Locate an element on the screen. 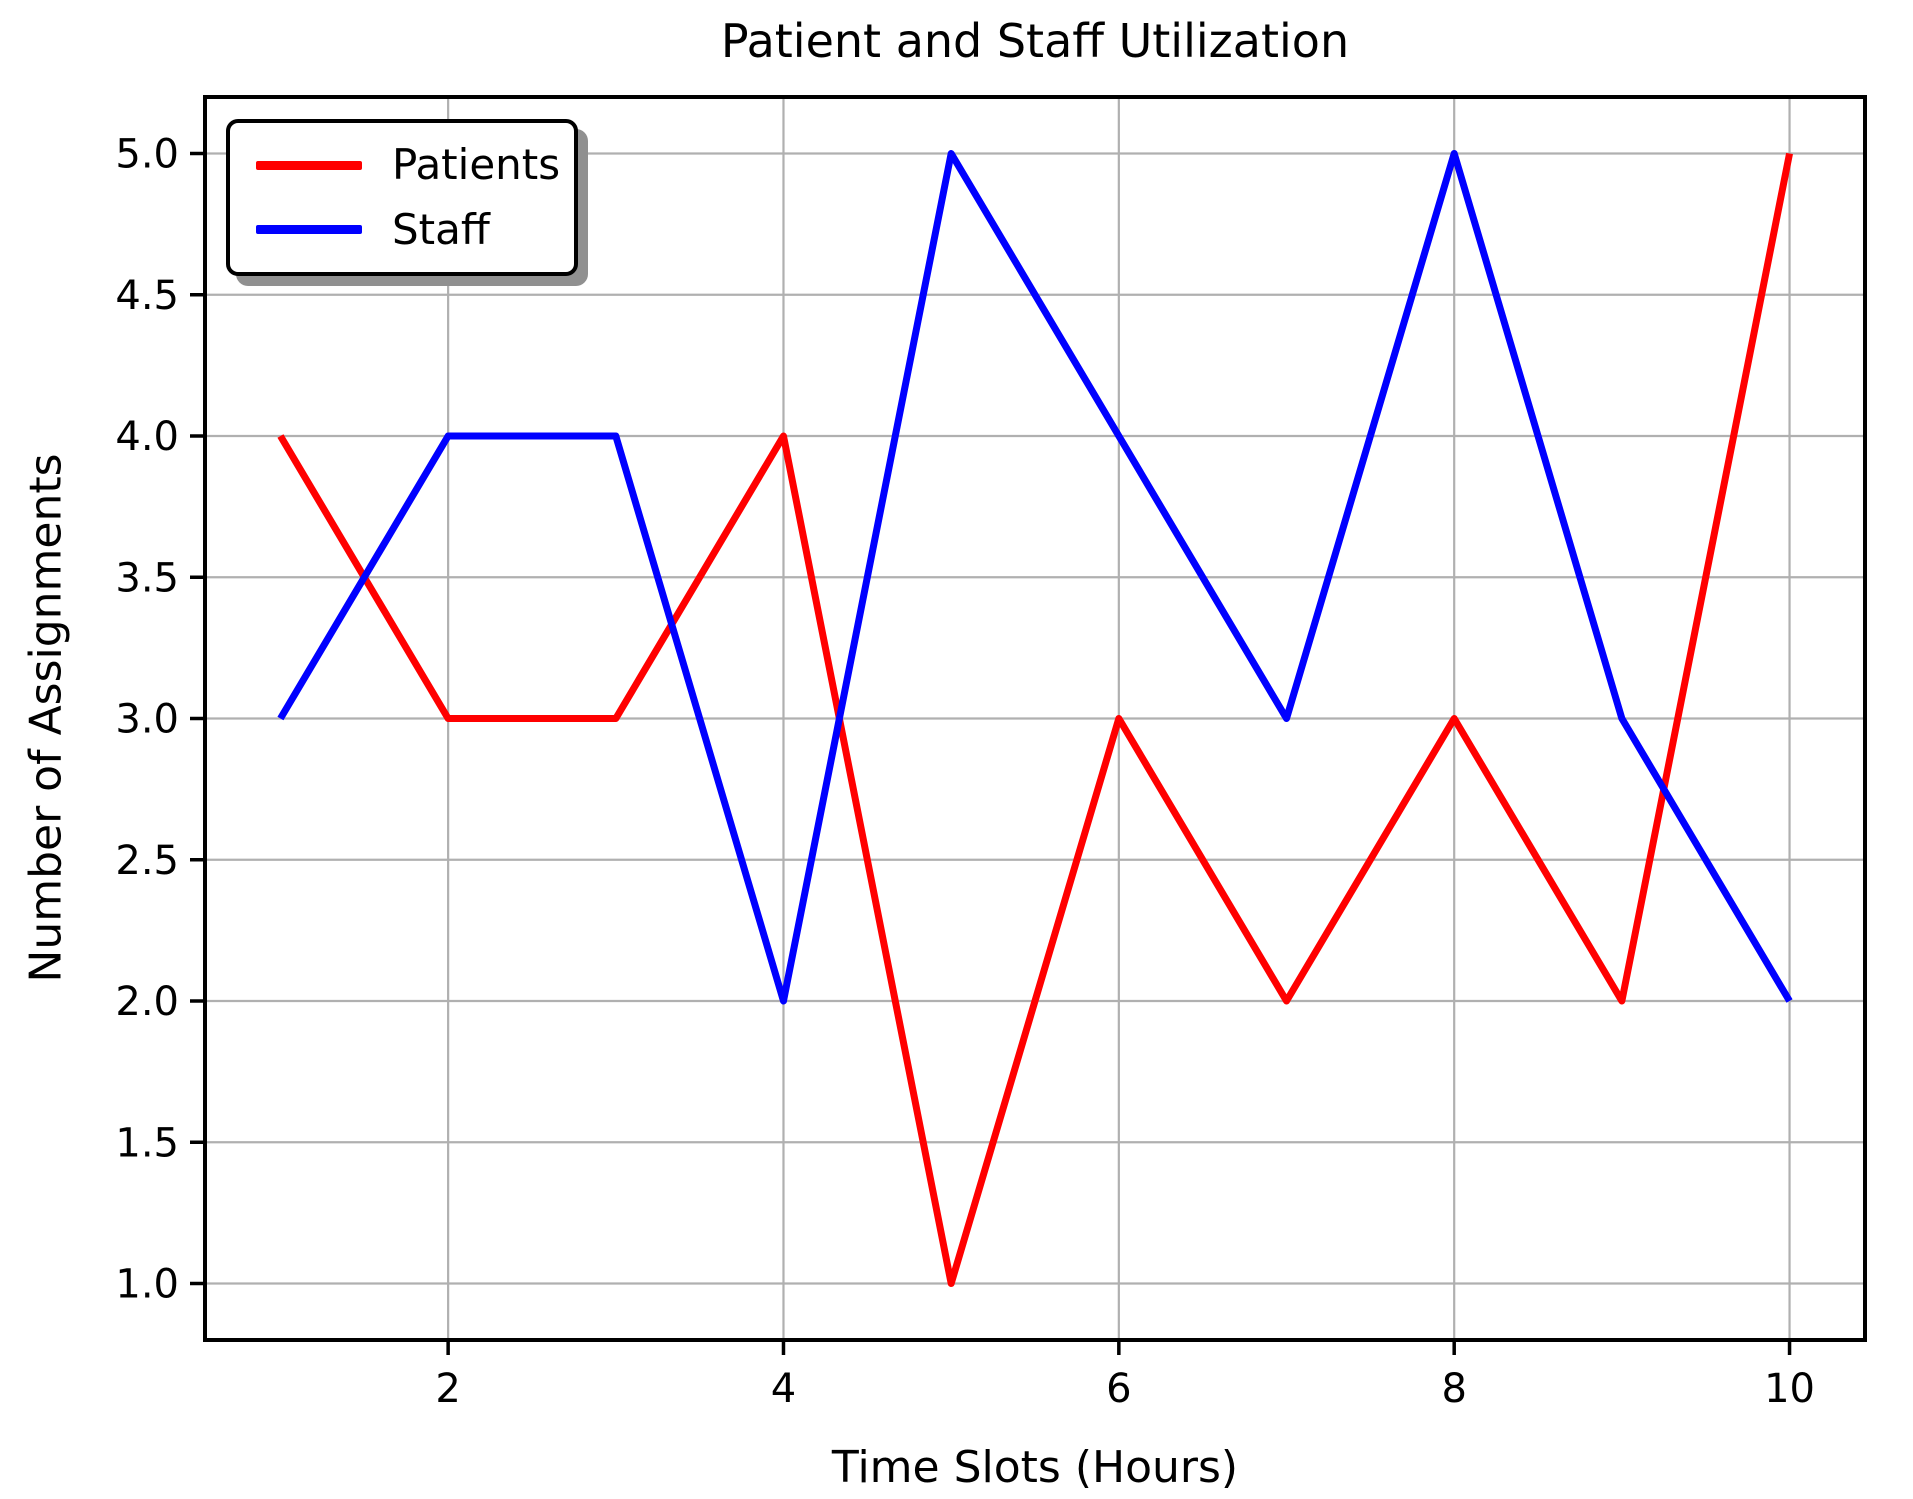  x-tick-label: 8 is located at coordinates (1453, 1389).